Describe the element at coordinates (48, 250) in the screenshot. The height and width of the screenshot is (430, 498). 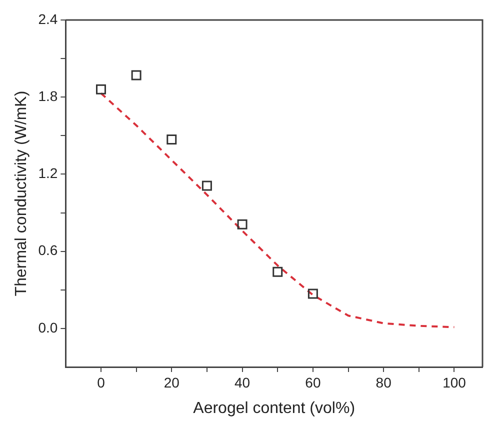
I see `y-tick-label: 0.6` at that location.